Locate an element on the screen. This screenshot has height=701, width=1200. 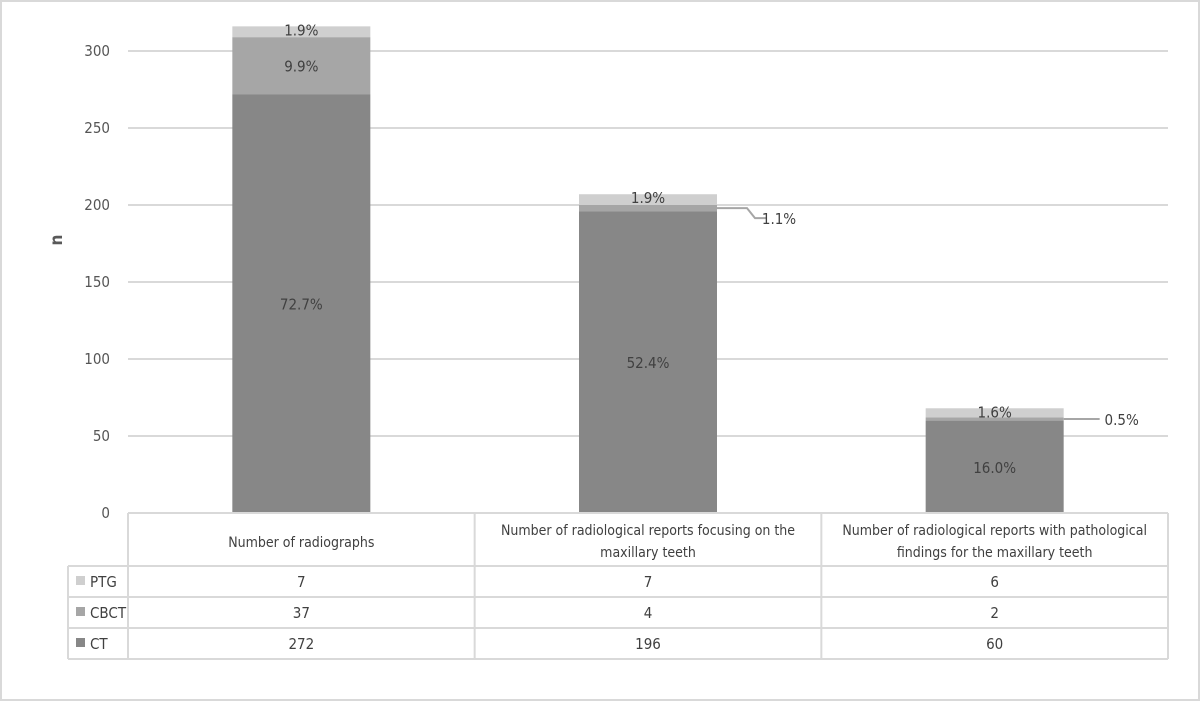
table-value: 2 is located at coordinates (994, 613).